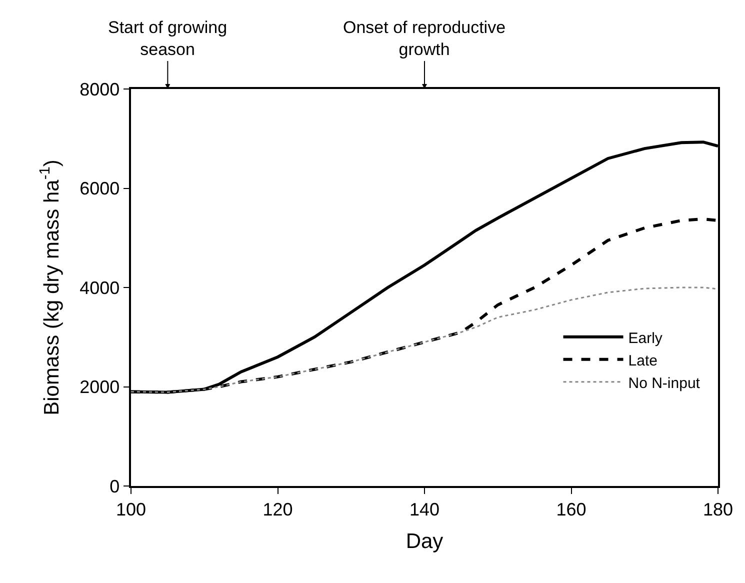 Image resolution: width=745 pixels, height=583 pixels. I want to click on x-tick-label: 160, so click(571, 509).